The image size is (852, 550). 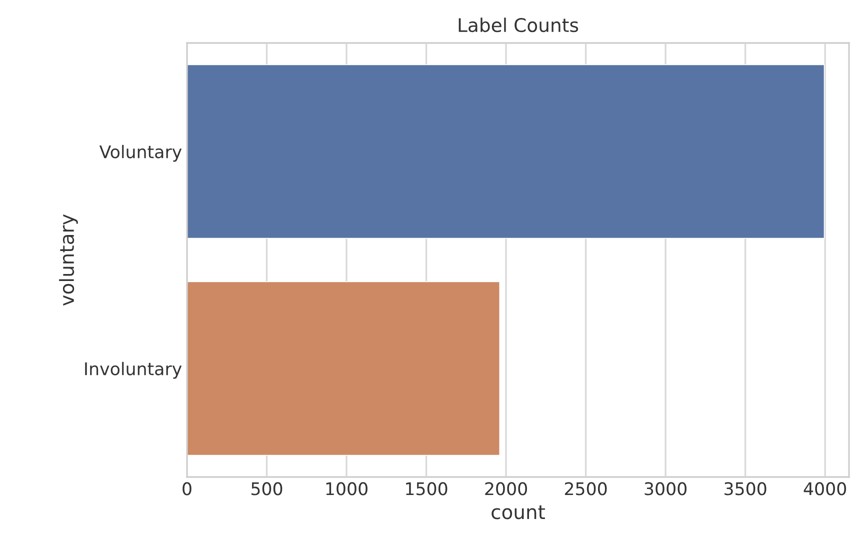 I want to click on y-axis-title: voluntary, so click(x=68, y=260).